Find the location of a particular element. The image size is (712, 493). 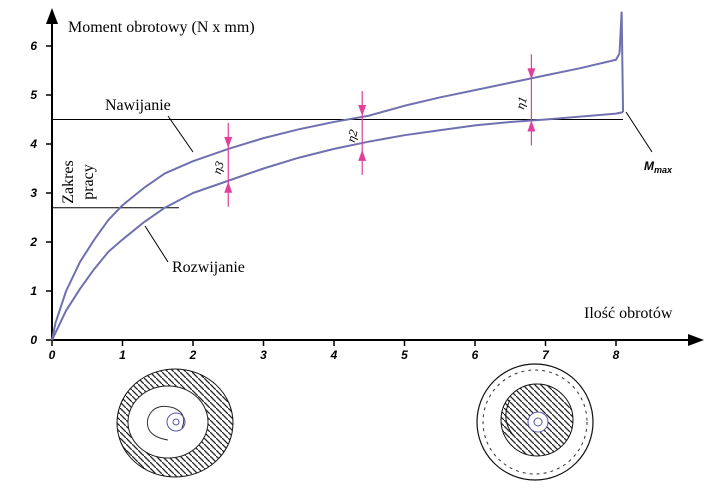

y-tick-label: 3 is located at coordinates (33, 193).